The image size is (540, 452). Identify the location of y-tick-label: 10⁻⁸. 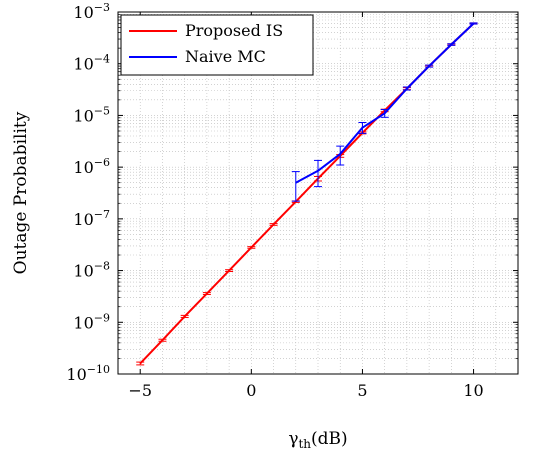
(91, 270).